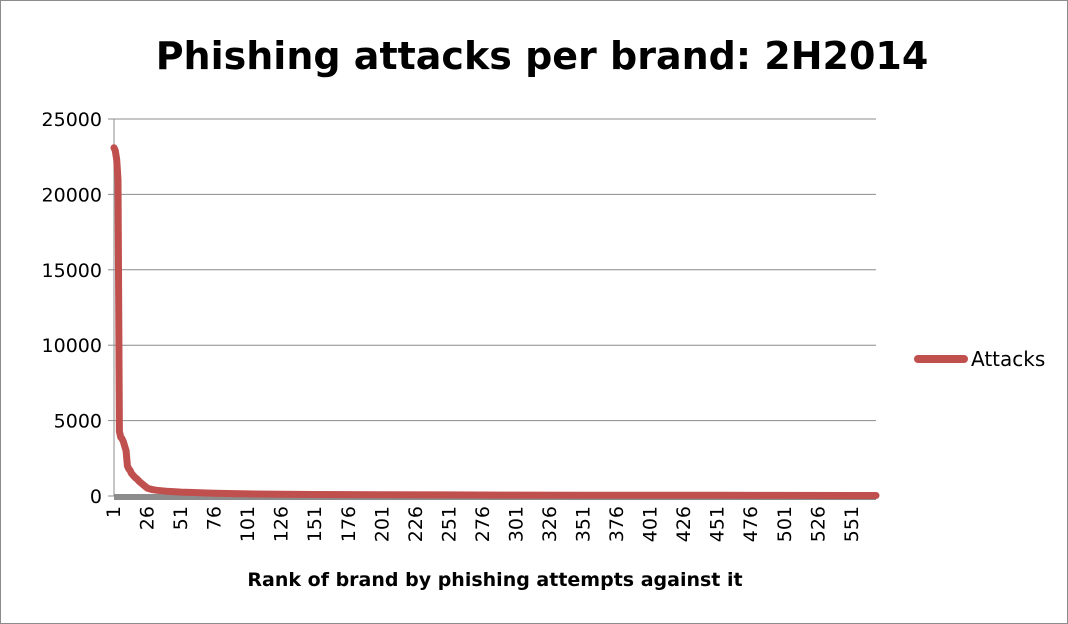  I want to click on x-tick-label: 176, so click(349, 524).